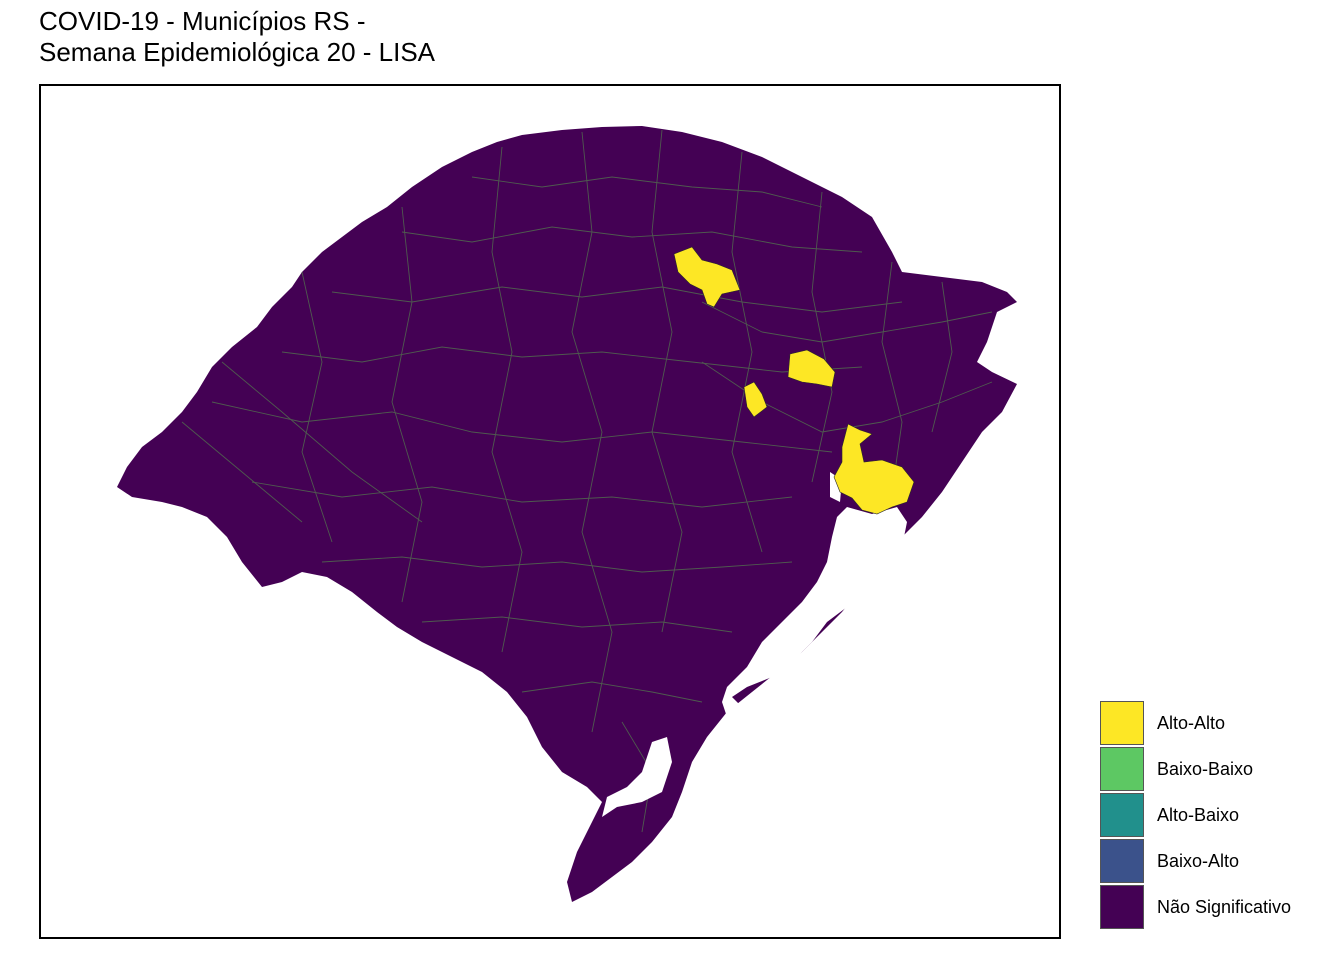  I want to click on legend-swatch-nao-significativo, so click(1122, 907).